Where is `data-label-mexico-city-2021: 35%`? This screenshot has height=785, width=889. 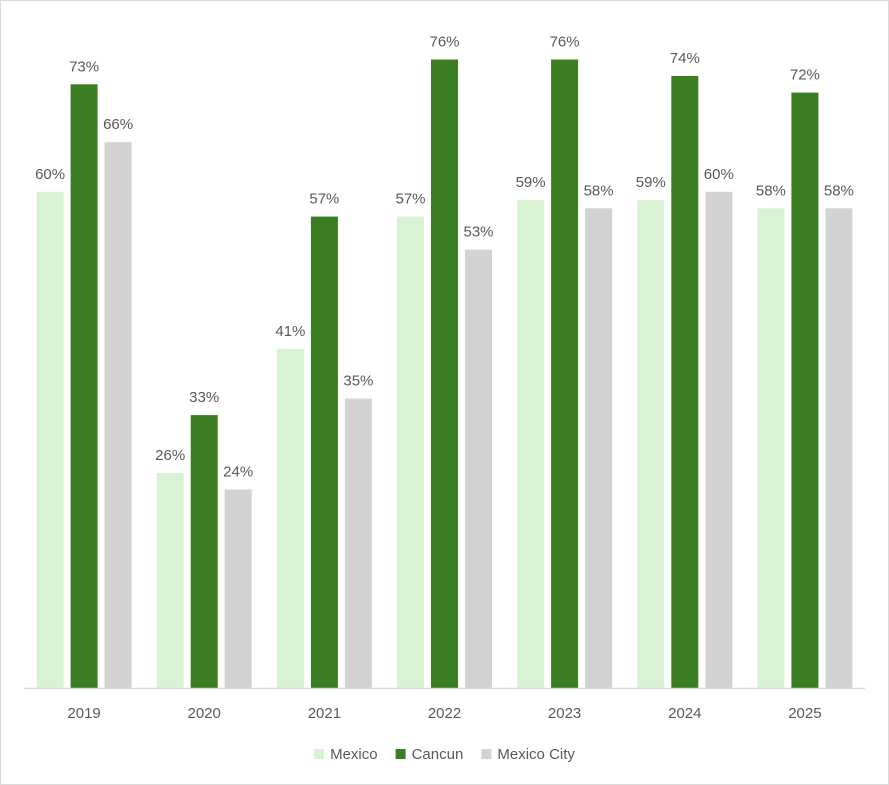
data-label-mexico-city-2021: 35% is located at coordinates (358, 381).